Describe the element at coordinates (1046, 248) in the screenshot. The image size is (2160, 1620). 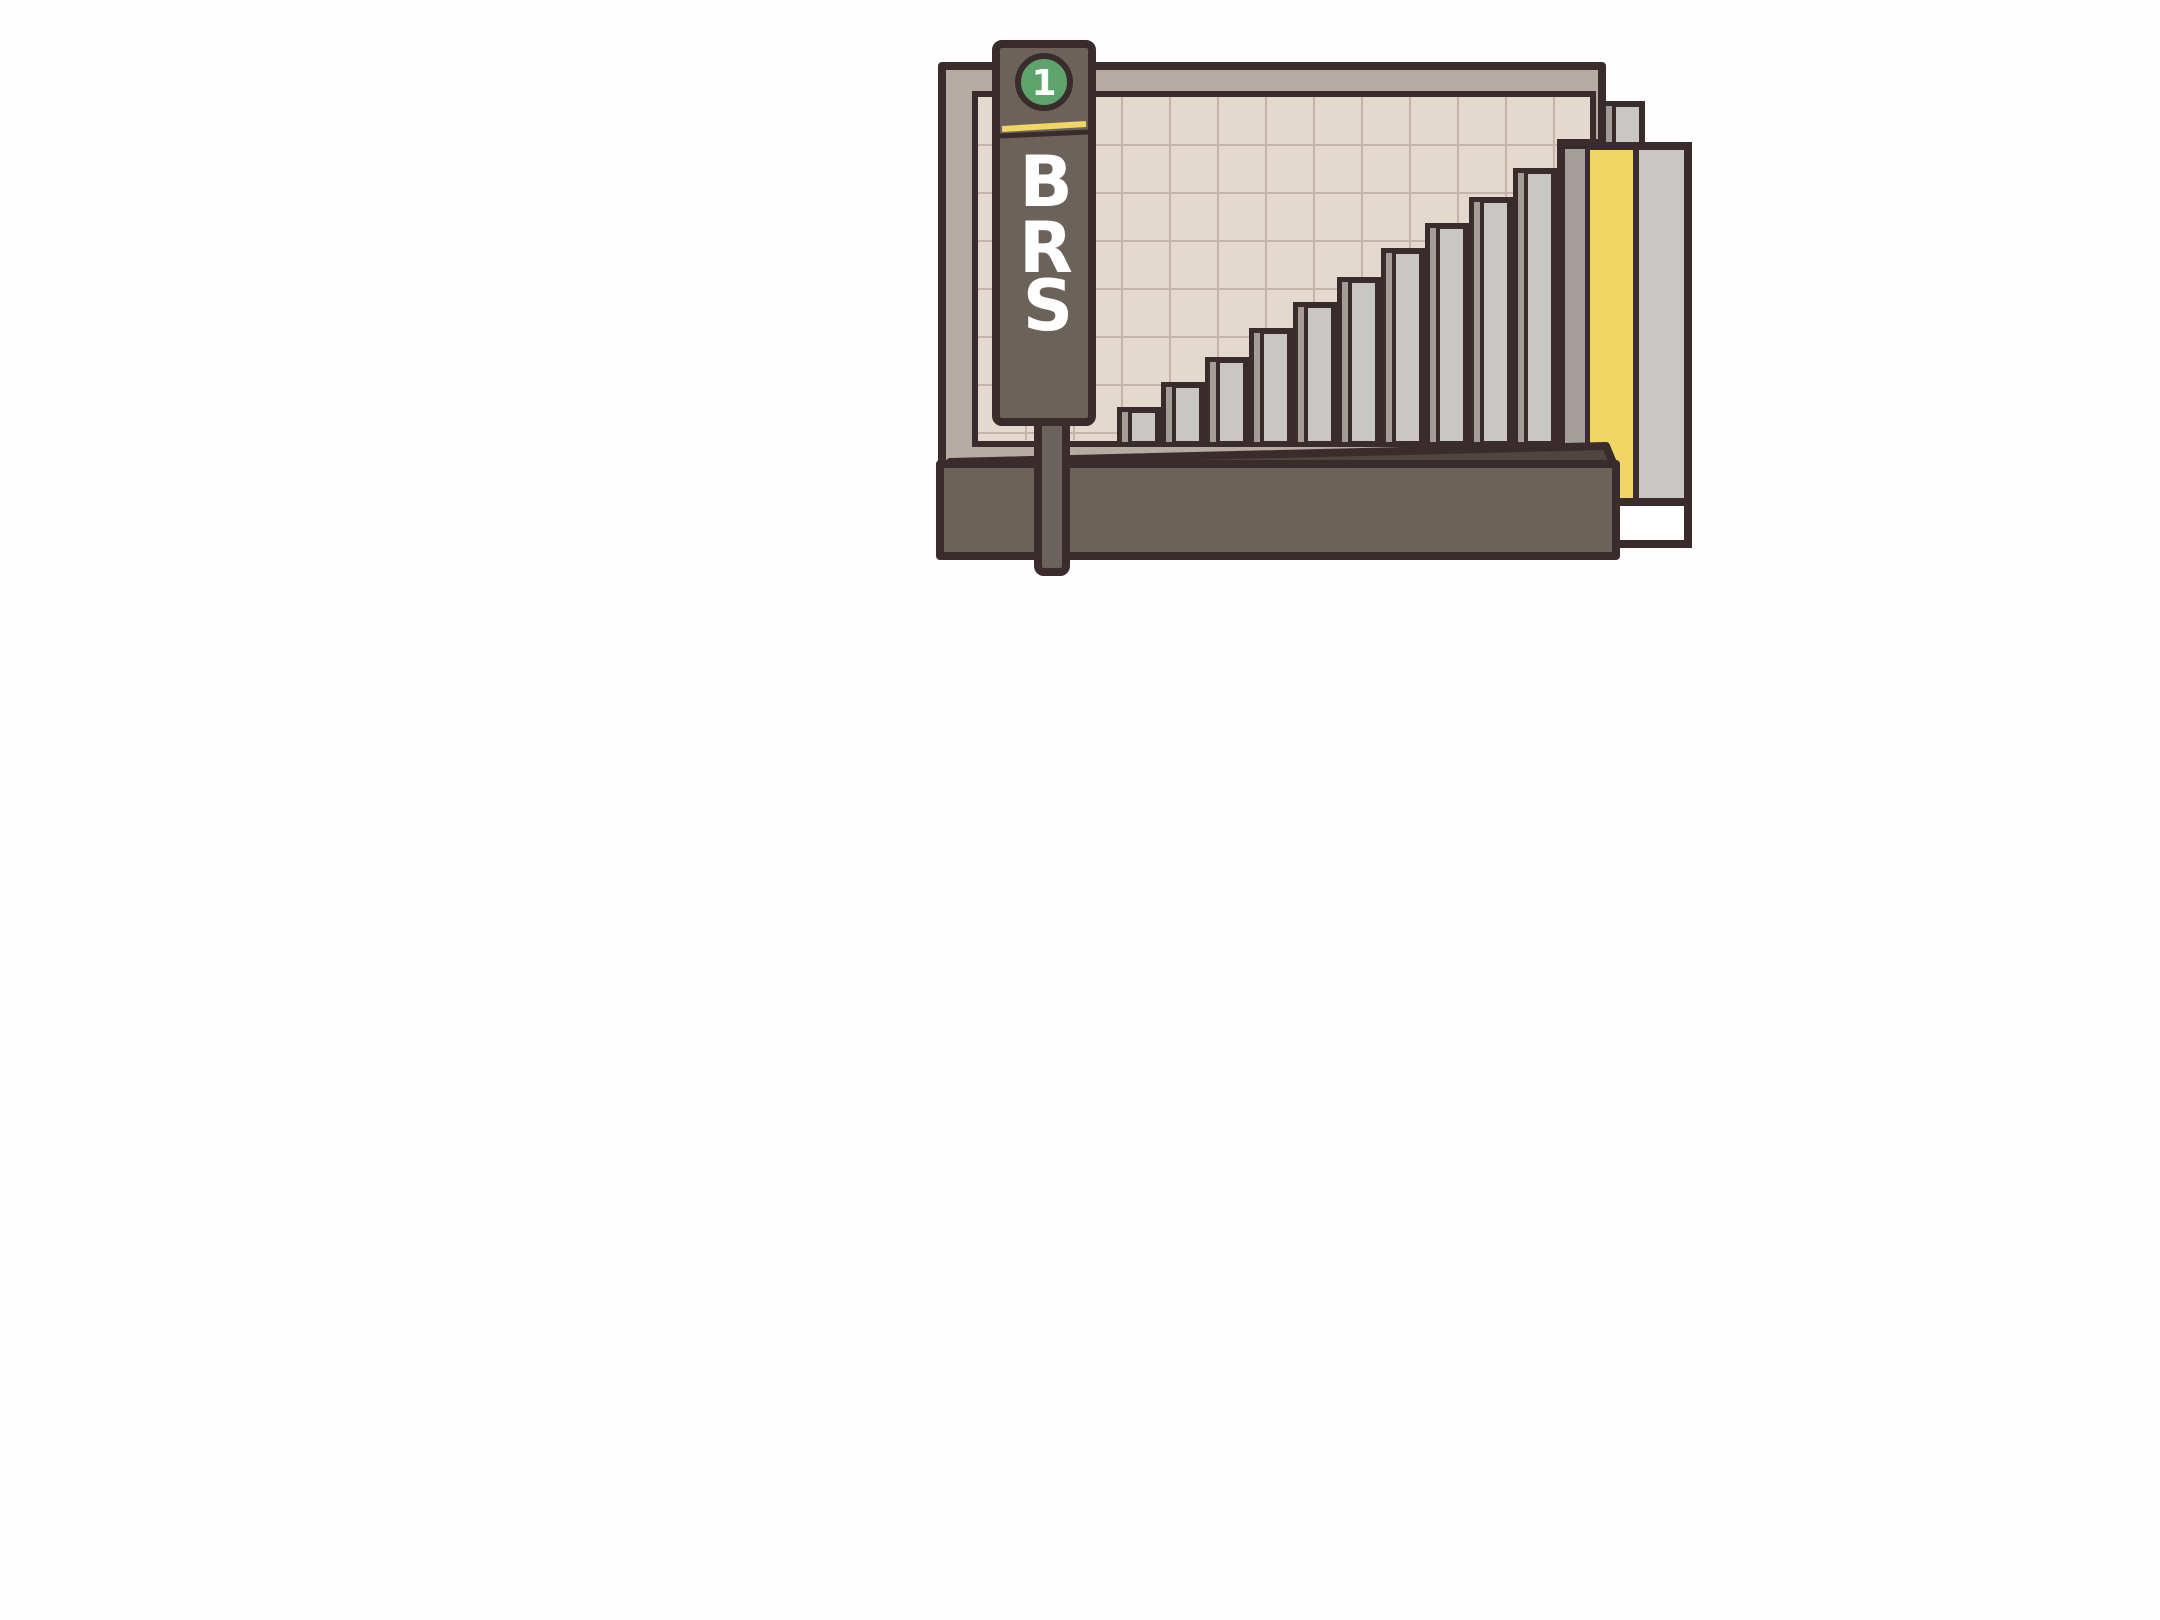
I see `sign-letter-r: R` at that location.